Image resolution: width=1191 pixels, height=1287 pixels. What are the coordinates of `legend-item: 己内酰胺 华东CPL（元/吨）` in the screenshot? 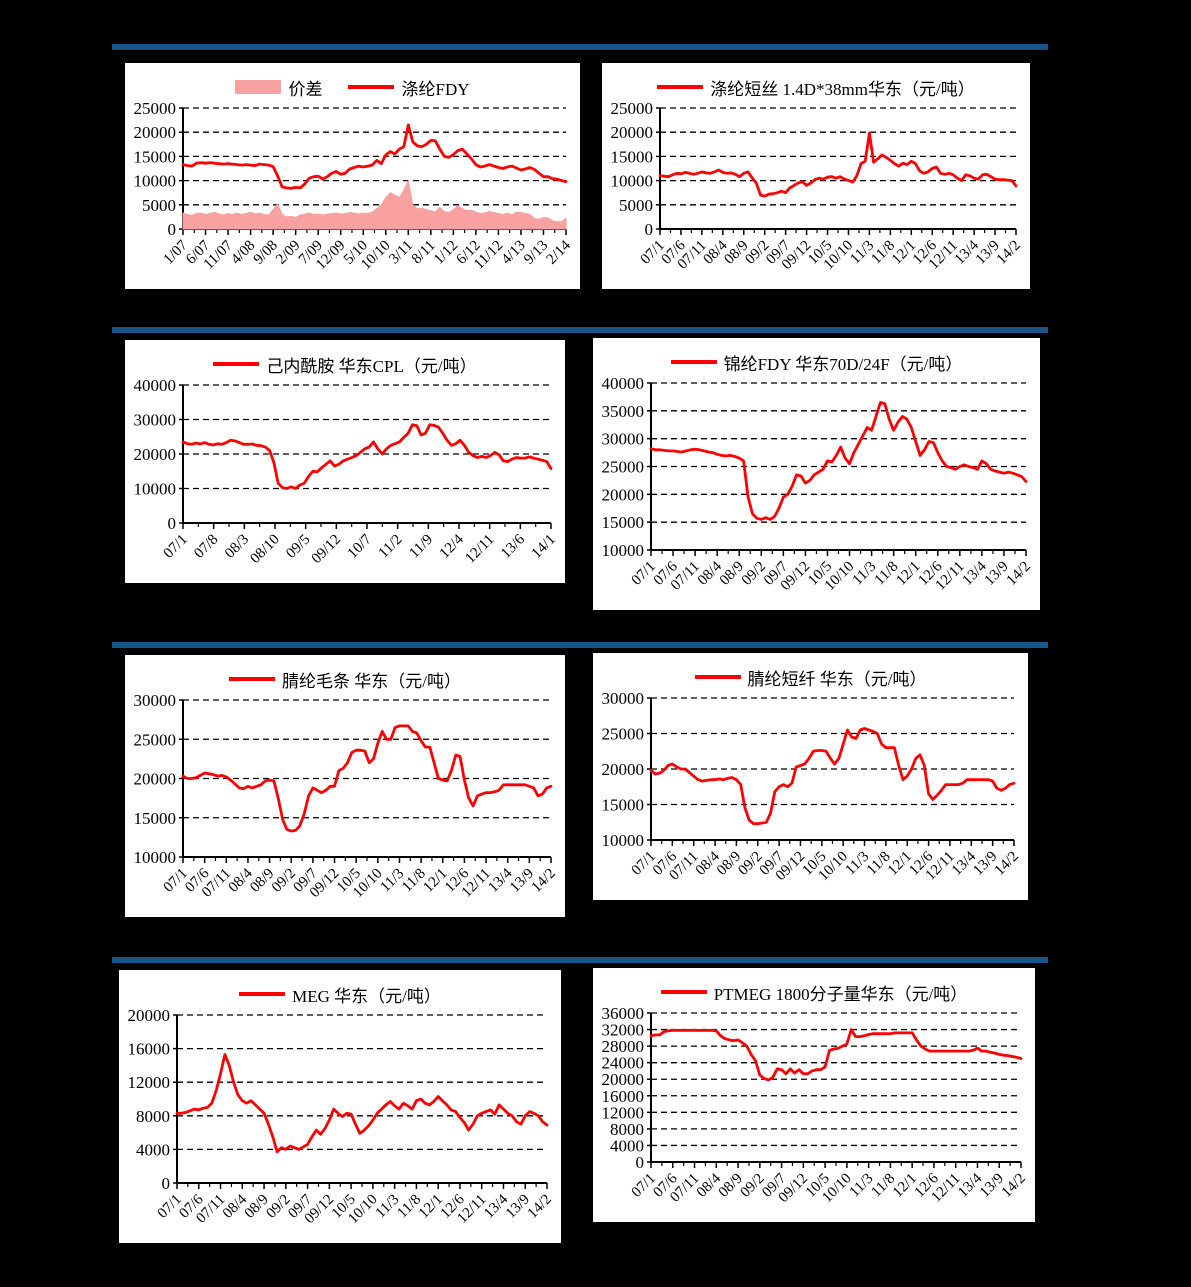 It's located at (345, 364).